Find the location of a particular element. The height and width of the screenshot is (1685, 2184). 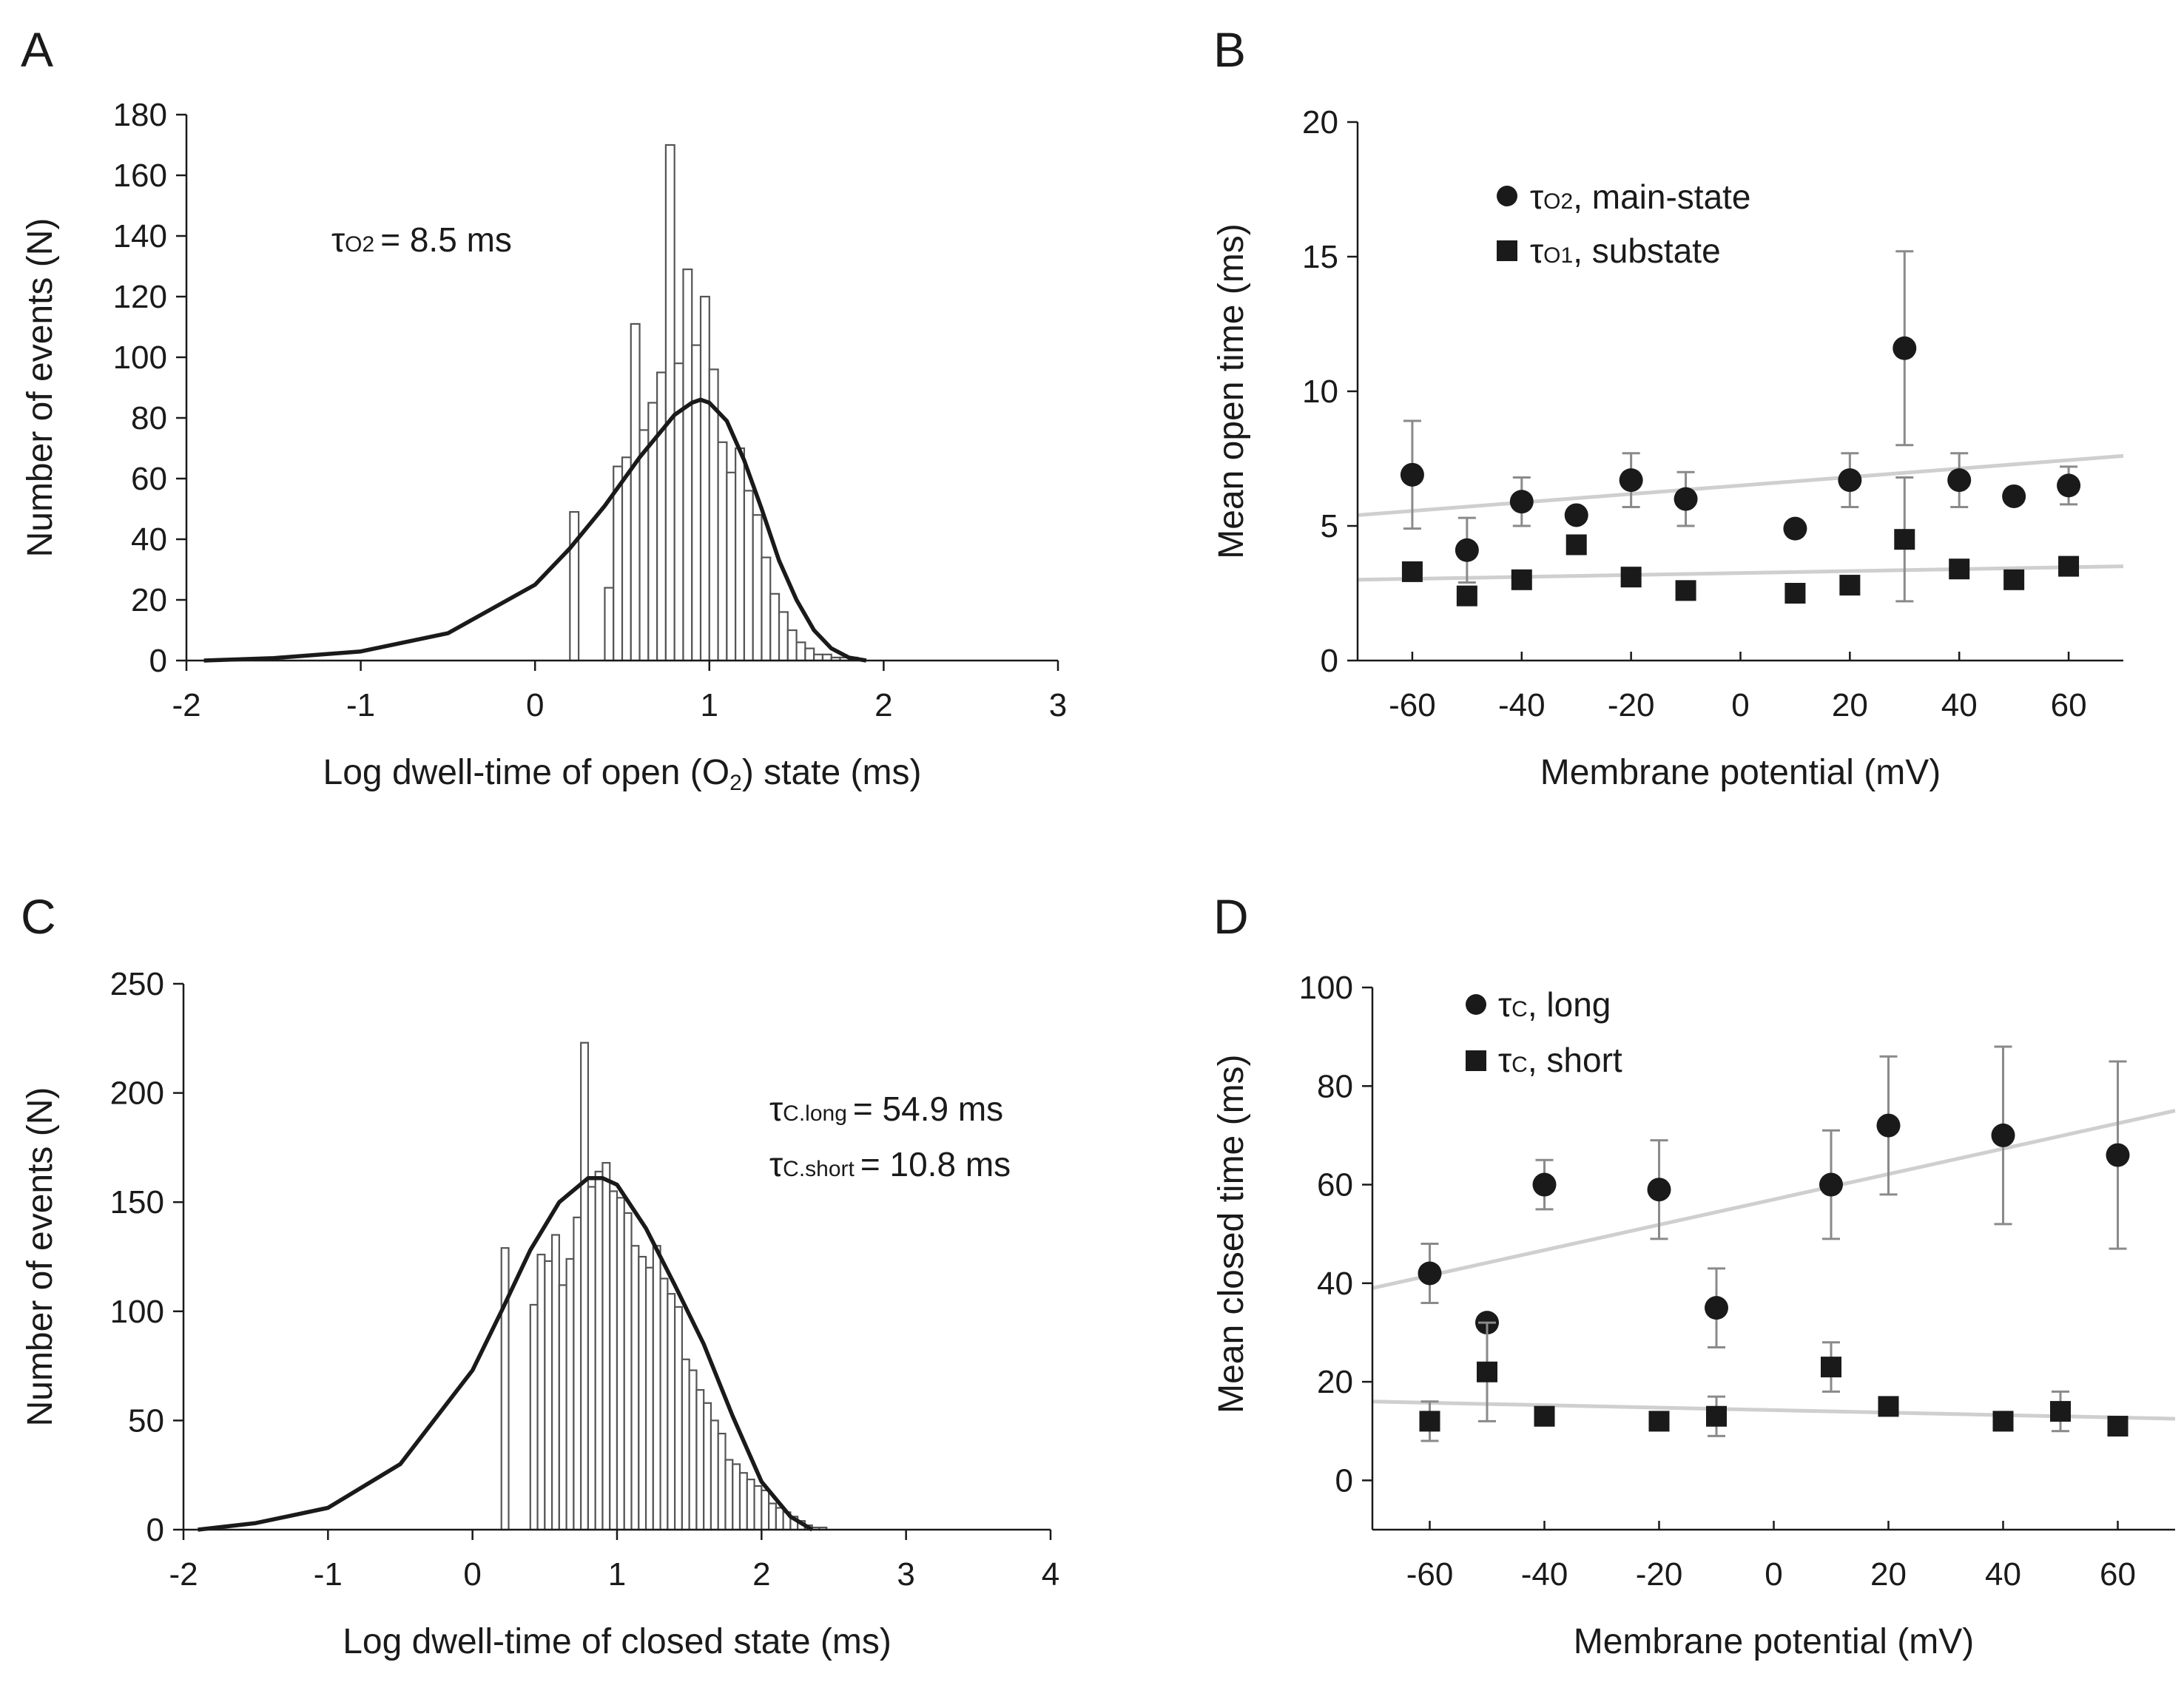

y-tick-label: 120 is located at coordinates (140, 297).